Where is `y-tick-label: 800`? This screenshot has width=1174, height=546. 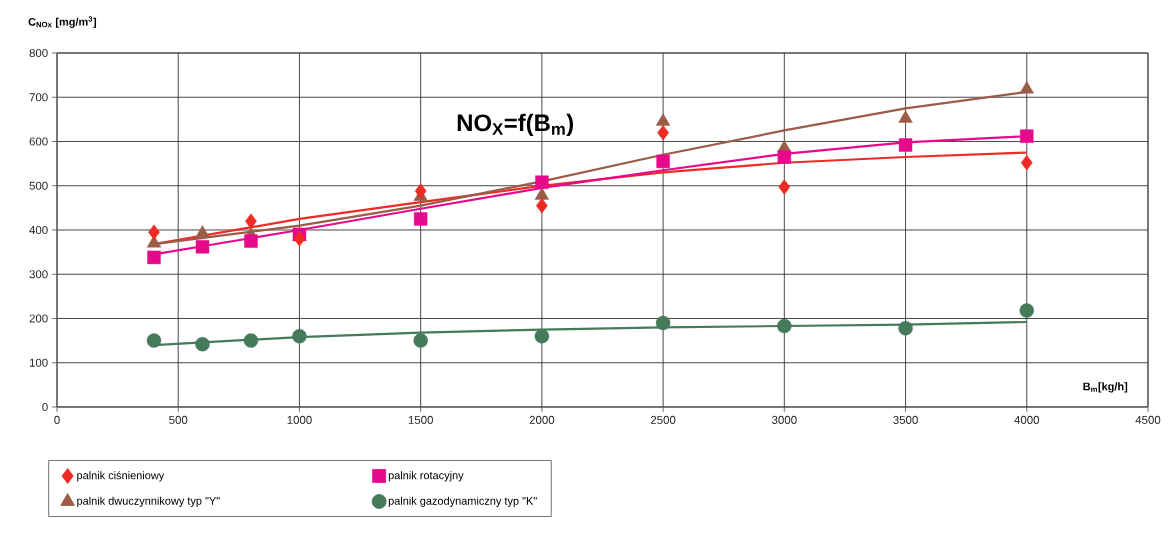 y-tick-label: 800 is located at coordinates (38, 53).